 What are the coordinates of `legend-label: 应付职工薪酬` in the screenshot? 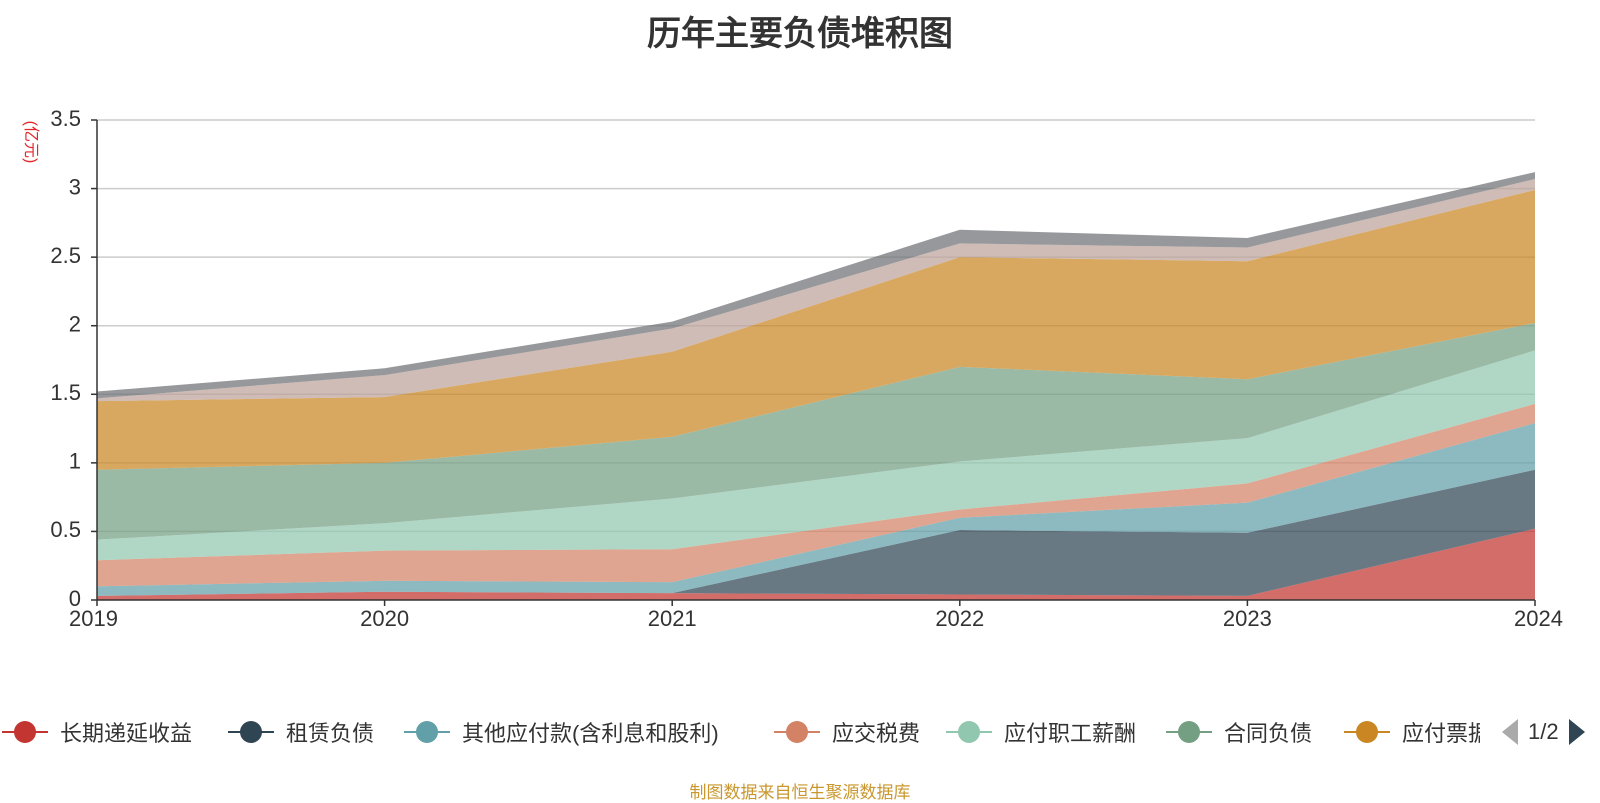 It's located at (1070, 733).